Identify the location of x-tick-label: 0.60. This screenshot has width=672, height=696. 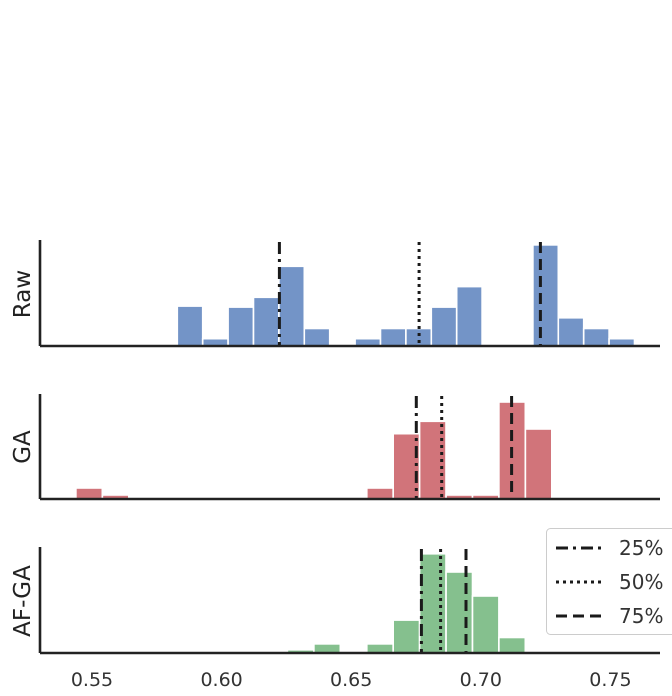
(221, 680).